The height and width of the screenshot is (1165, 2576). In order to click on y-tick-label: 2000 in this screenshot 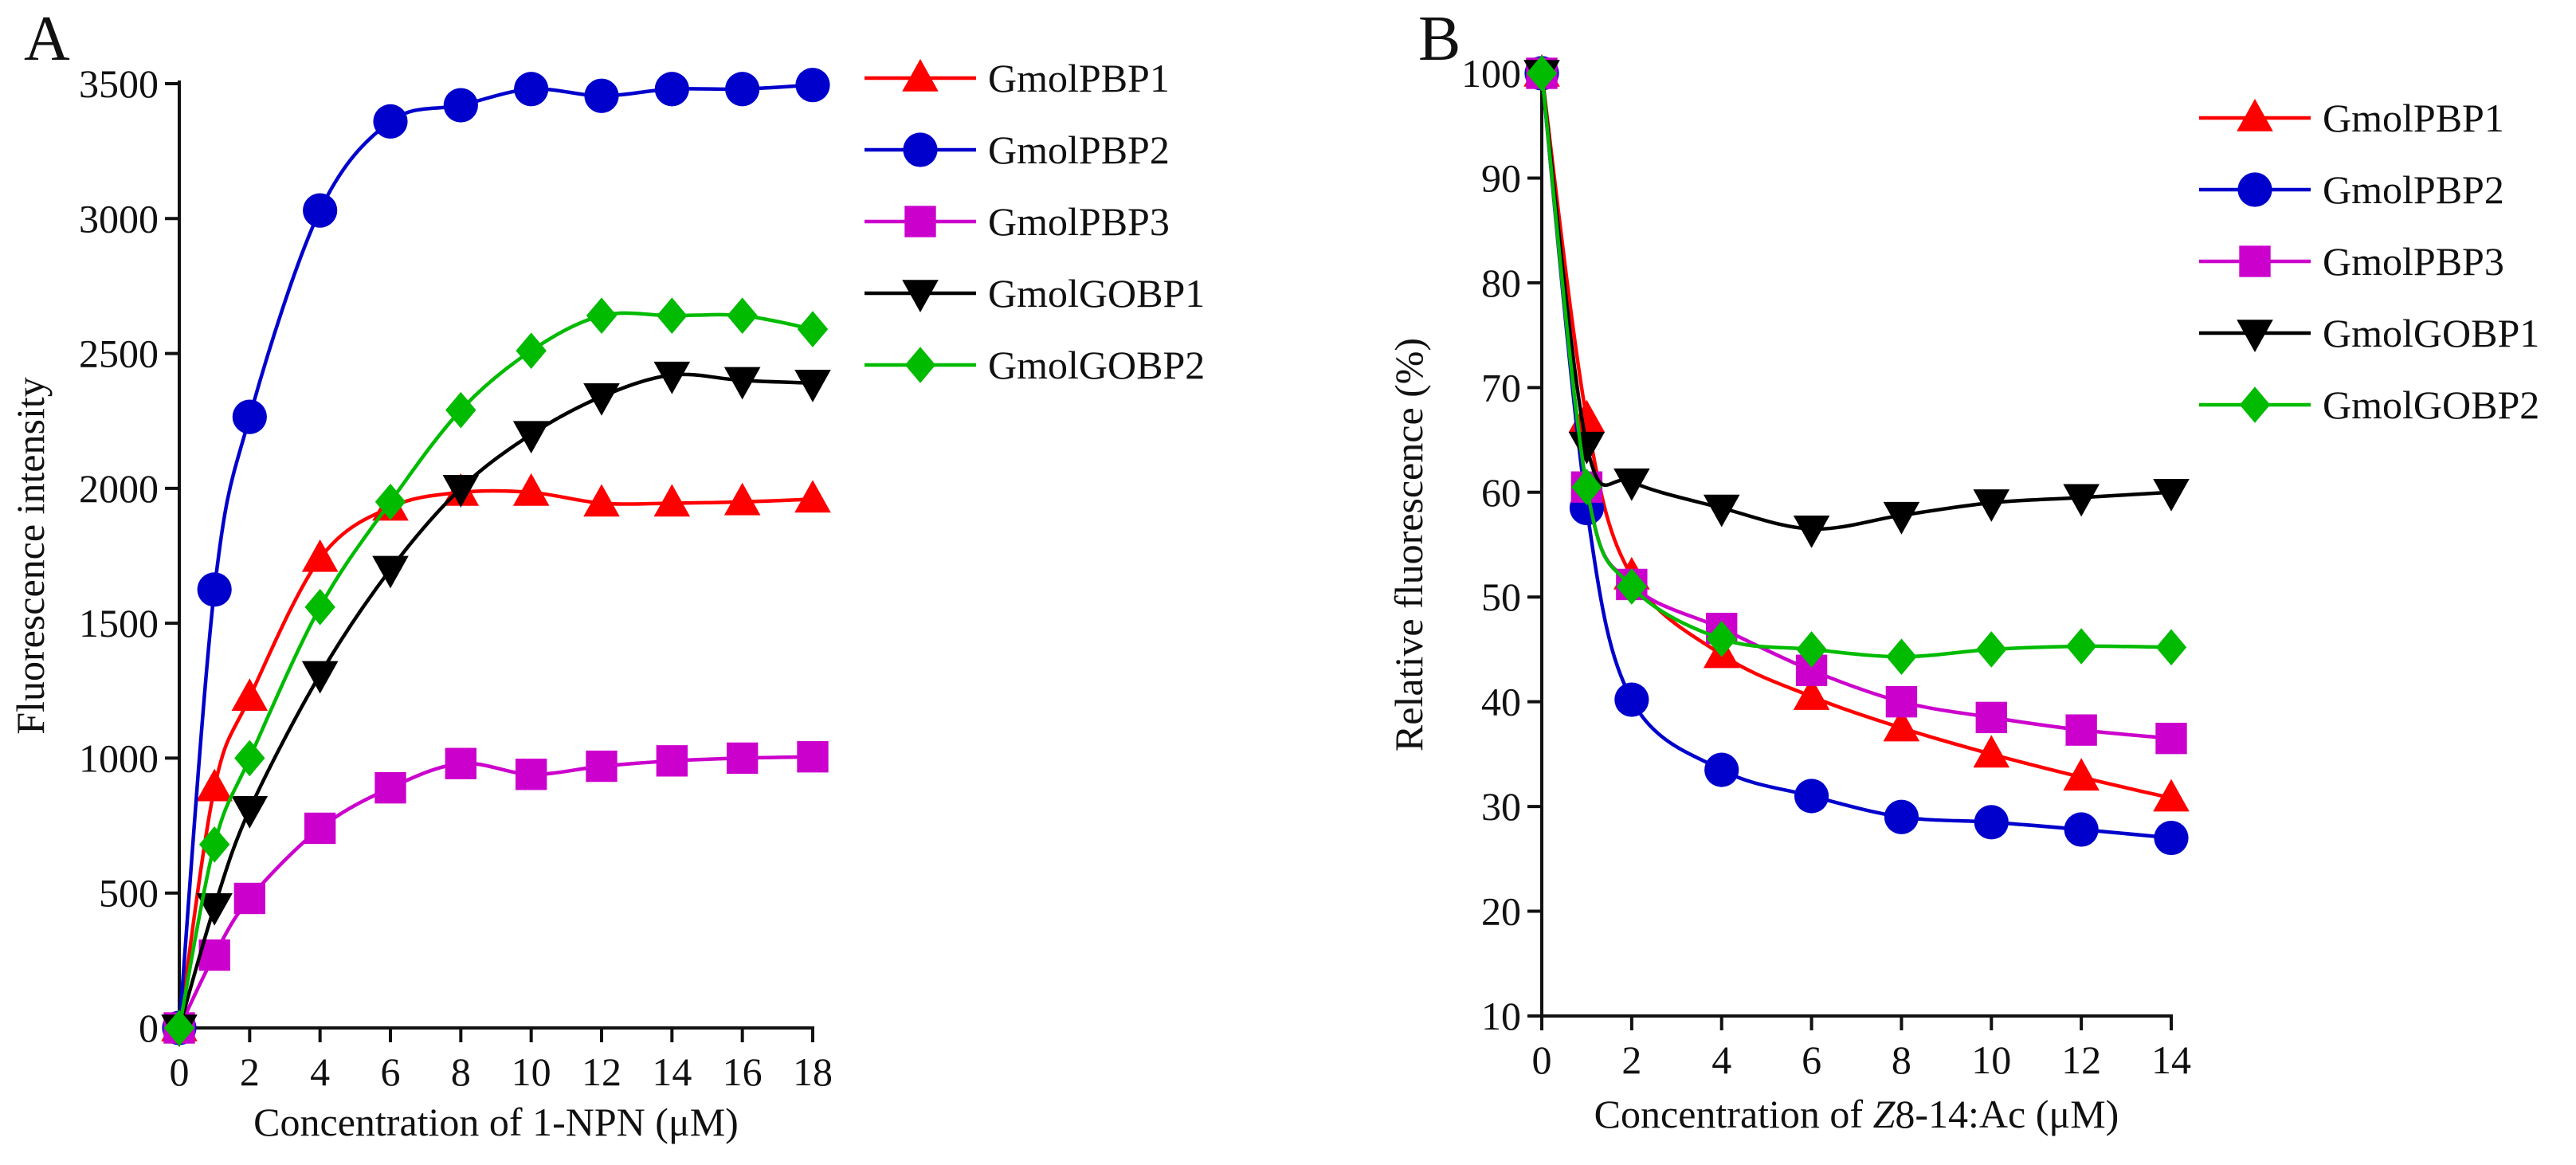, I will do `click(119, 488)`.